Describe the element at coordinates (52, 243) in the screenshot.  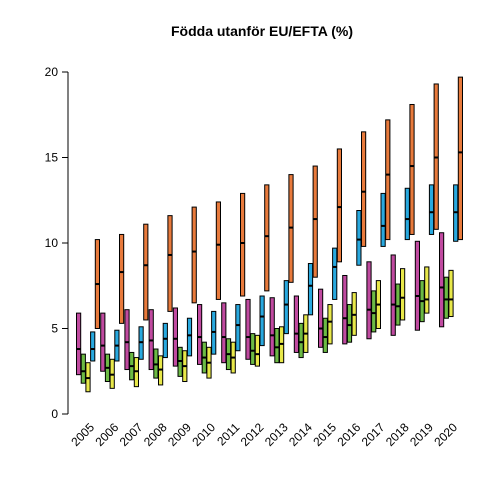
I see `y-tick-label: 10` at that location.